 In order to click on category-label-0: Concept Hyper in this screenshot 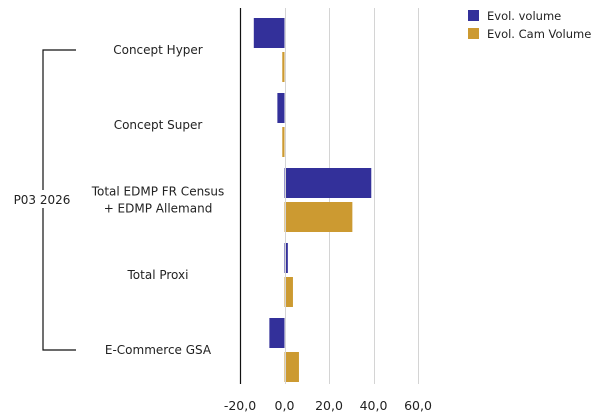, I will do `click(158, 50)`.